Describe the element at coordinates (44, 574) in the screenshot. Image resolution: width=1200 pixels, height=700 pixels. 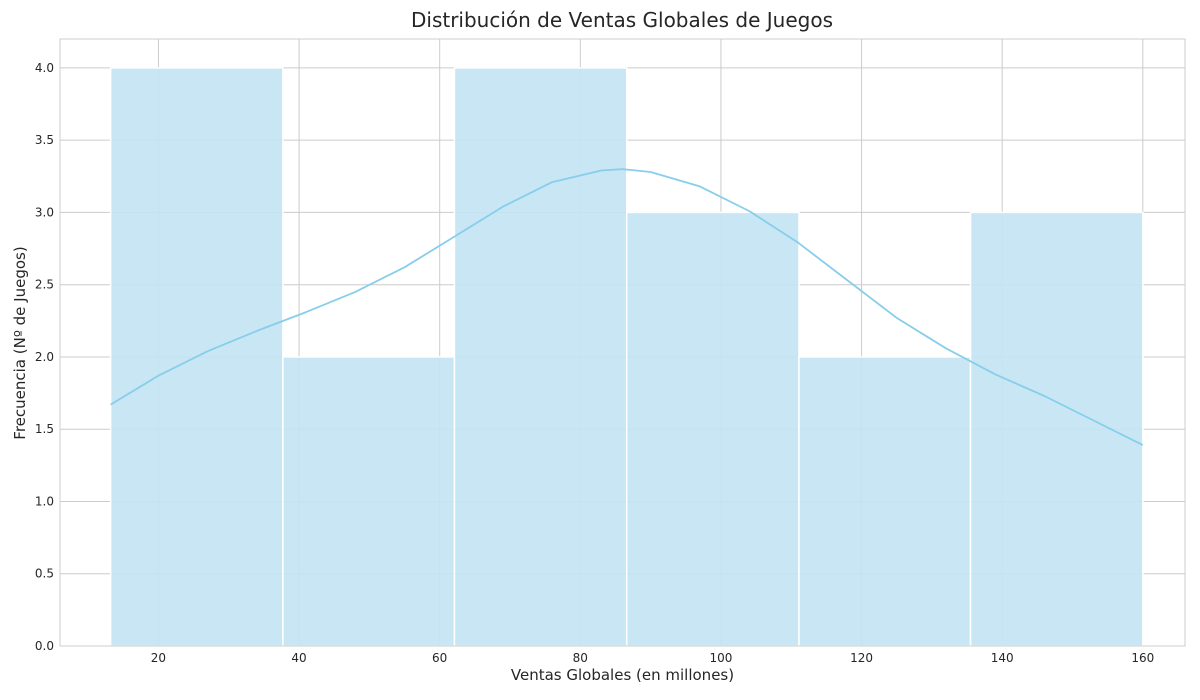
I see `y-tick-label: 0.5` at that location.